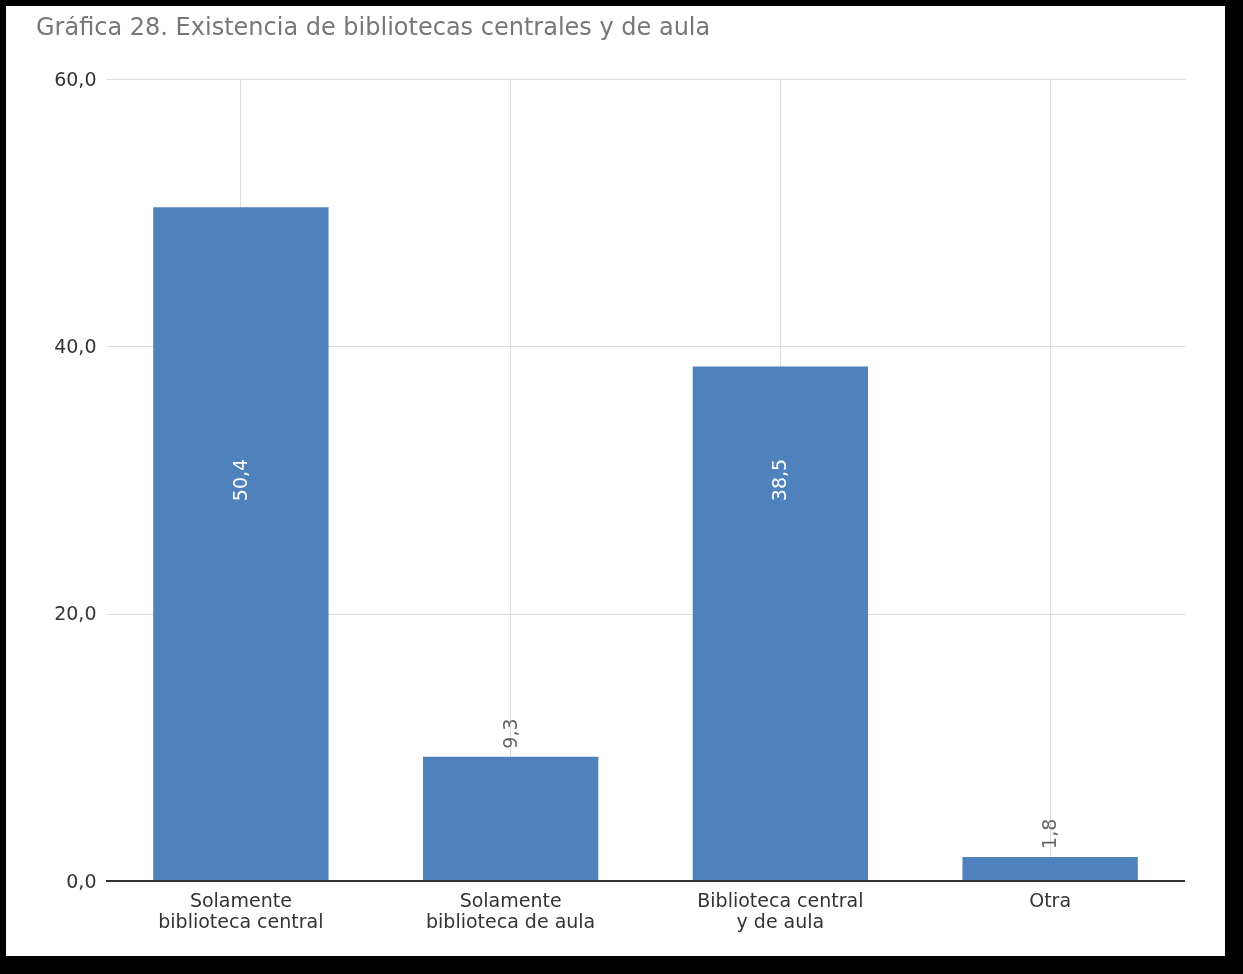  I want to click on y-tick-label: 40,0, so click(75, 345).